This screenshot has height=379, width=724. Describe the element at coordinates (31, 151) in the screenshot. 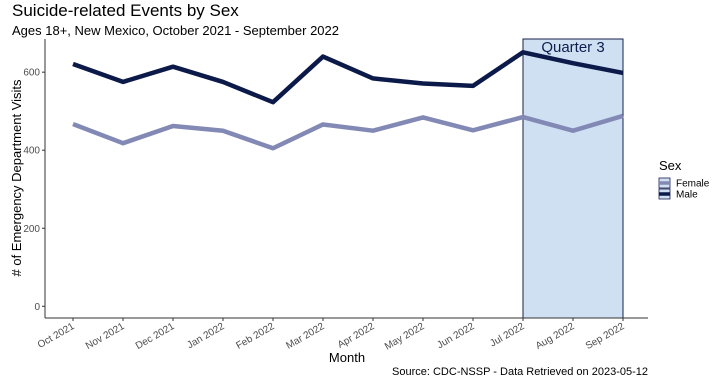

I see `y-tick-label: 400` at that location.